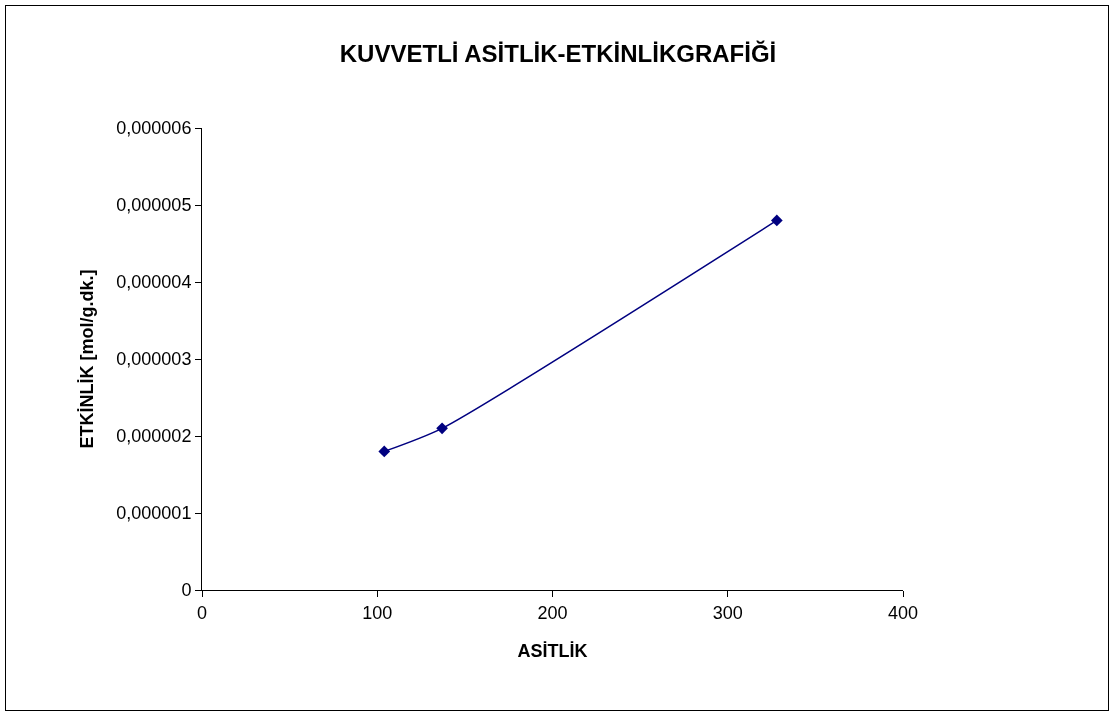 The image size is (1116, 718). Describe the element at coordinates (558, 54) in the screenshot. I see `chart-title: KUVVETLİ ASİTLİK-ETKİNLİKGRAFİĞİ` at that location.